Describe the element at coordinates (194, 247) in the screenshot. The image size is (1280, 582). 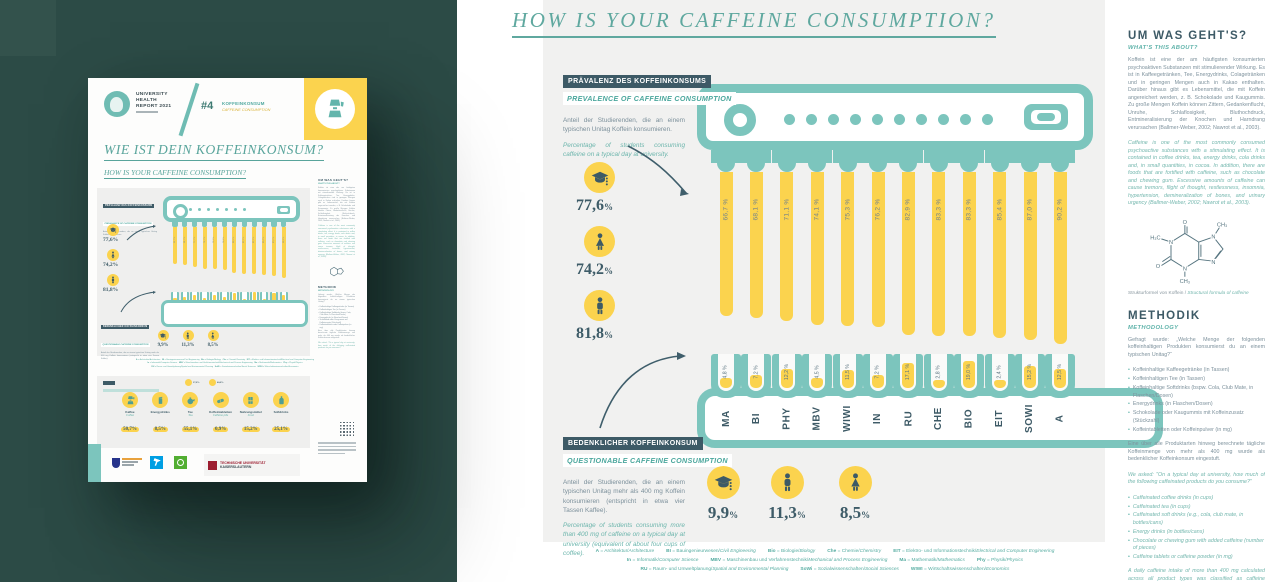
I see `drip-bar: 71,1 %` at that location.